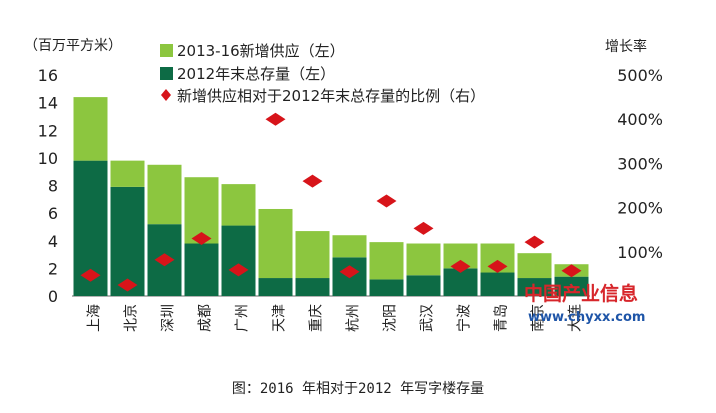 This screenshot has width=716, height=413. What do you see at coordinates (586, 317) in the screenshot?
I see `watermark-url: www.chyxx.com` at bounding box center [586, 317].